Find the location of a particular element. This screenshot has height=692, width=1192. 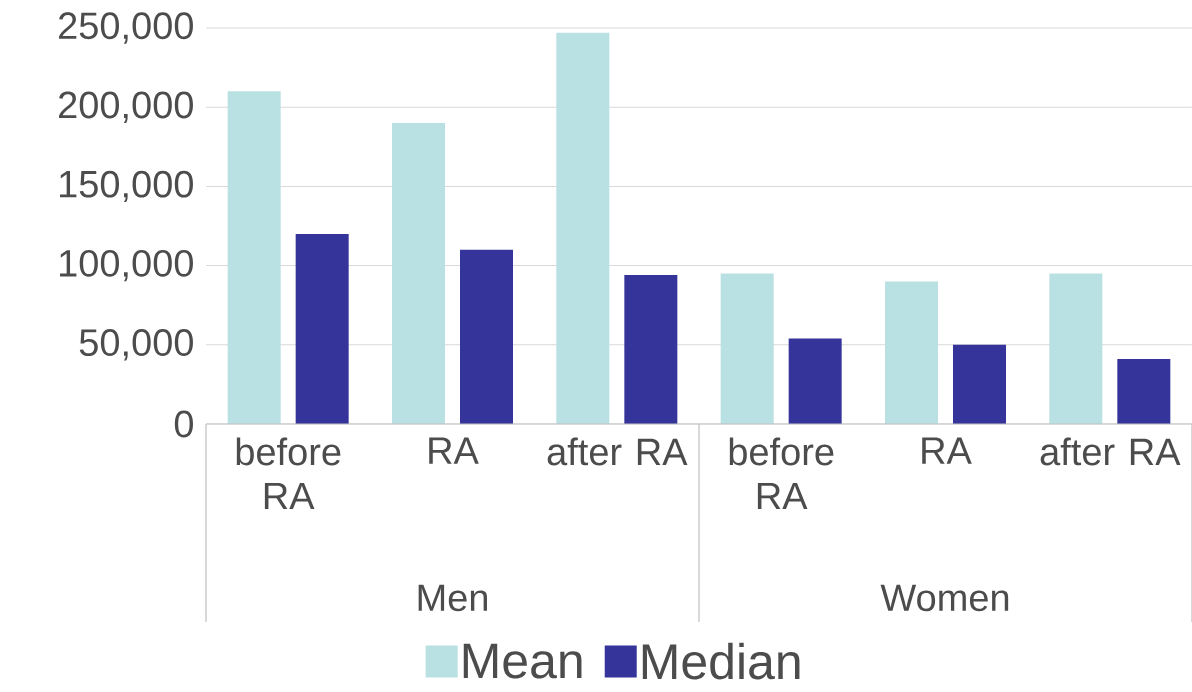

legend-label: Mean is located at coordinates (522, 661).